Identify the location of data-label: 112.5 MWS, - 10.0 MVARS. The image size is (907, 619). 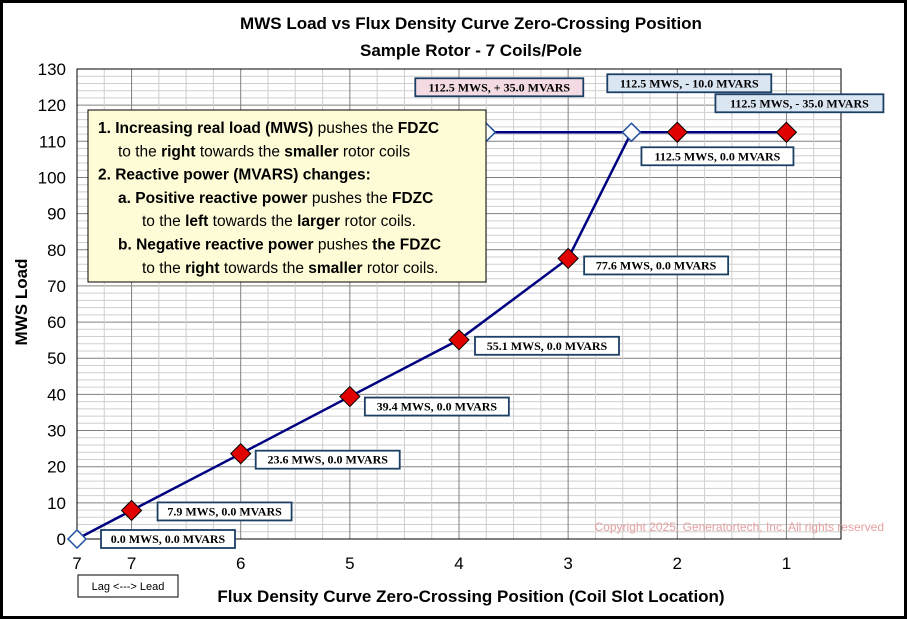
(689, 83).